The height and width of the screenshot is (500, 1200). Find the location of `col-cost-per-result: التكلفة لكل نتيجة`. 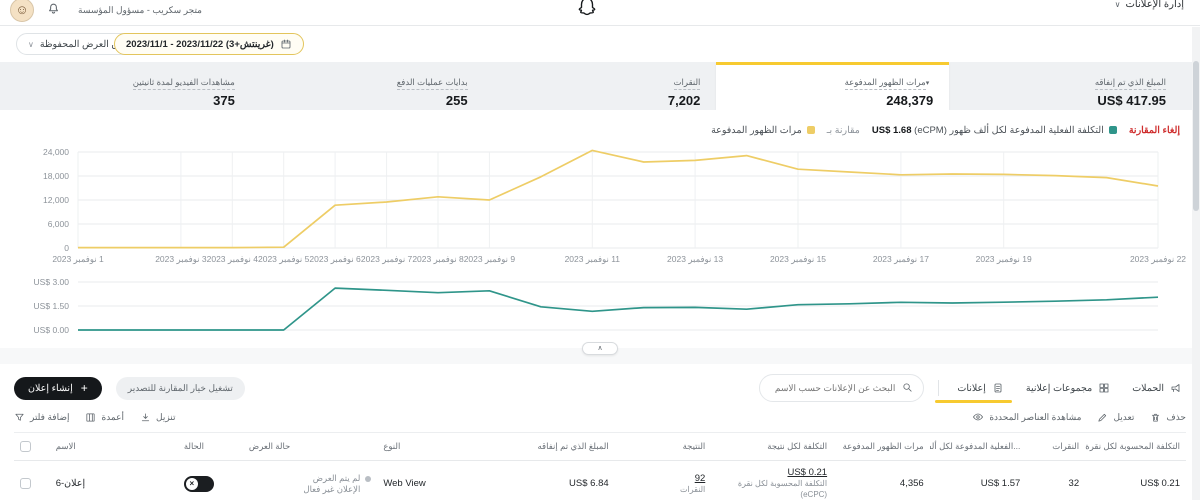

col-cost-per-result: التكلفة لكل نتيجة is located at coordinates (772, 446).